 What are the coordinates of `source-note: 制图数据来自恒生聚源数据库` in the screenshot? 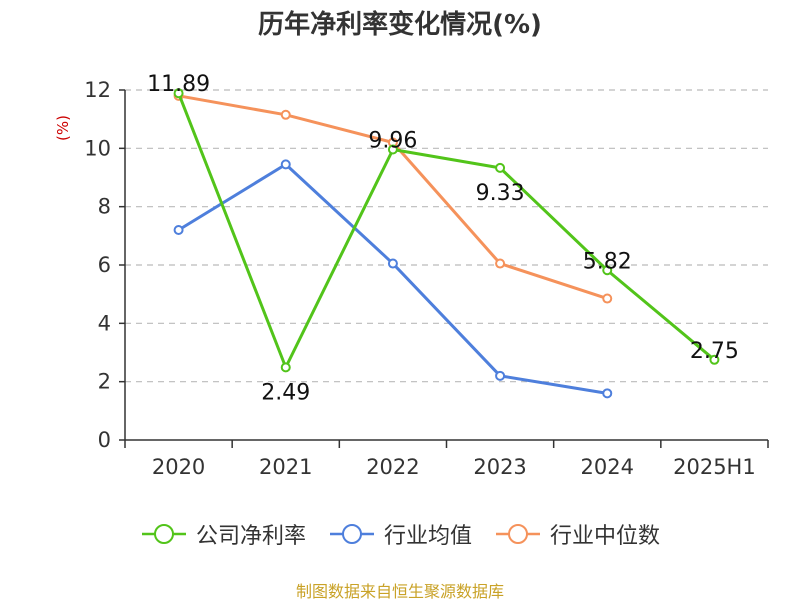 It's located at (399, 591).